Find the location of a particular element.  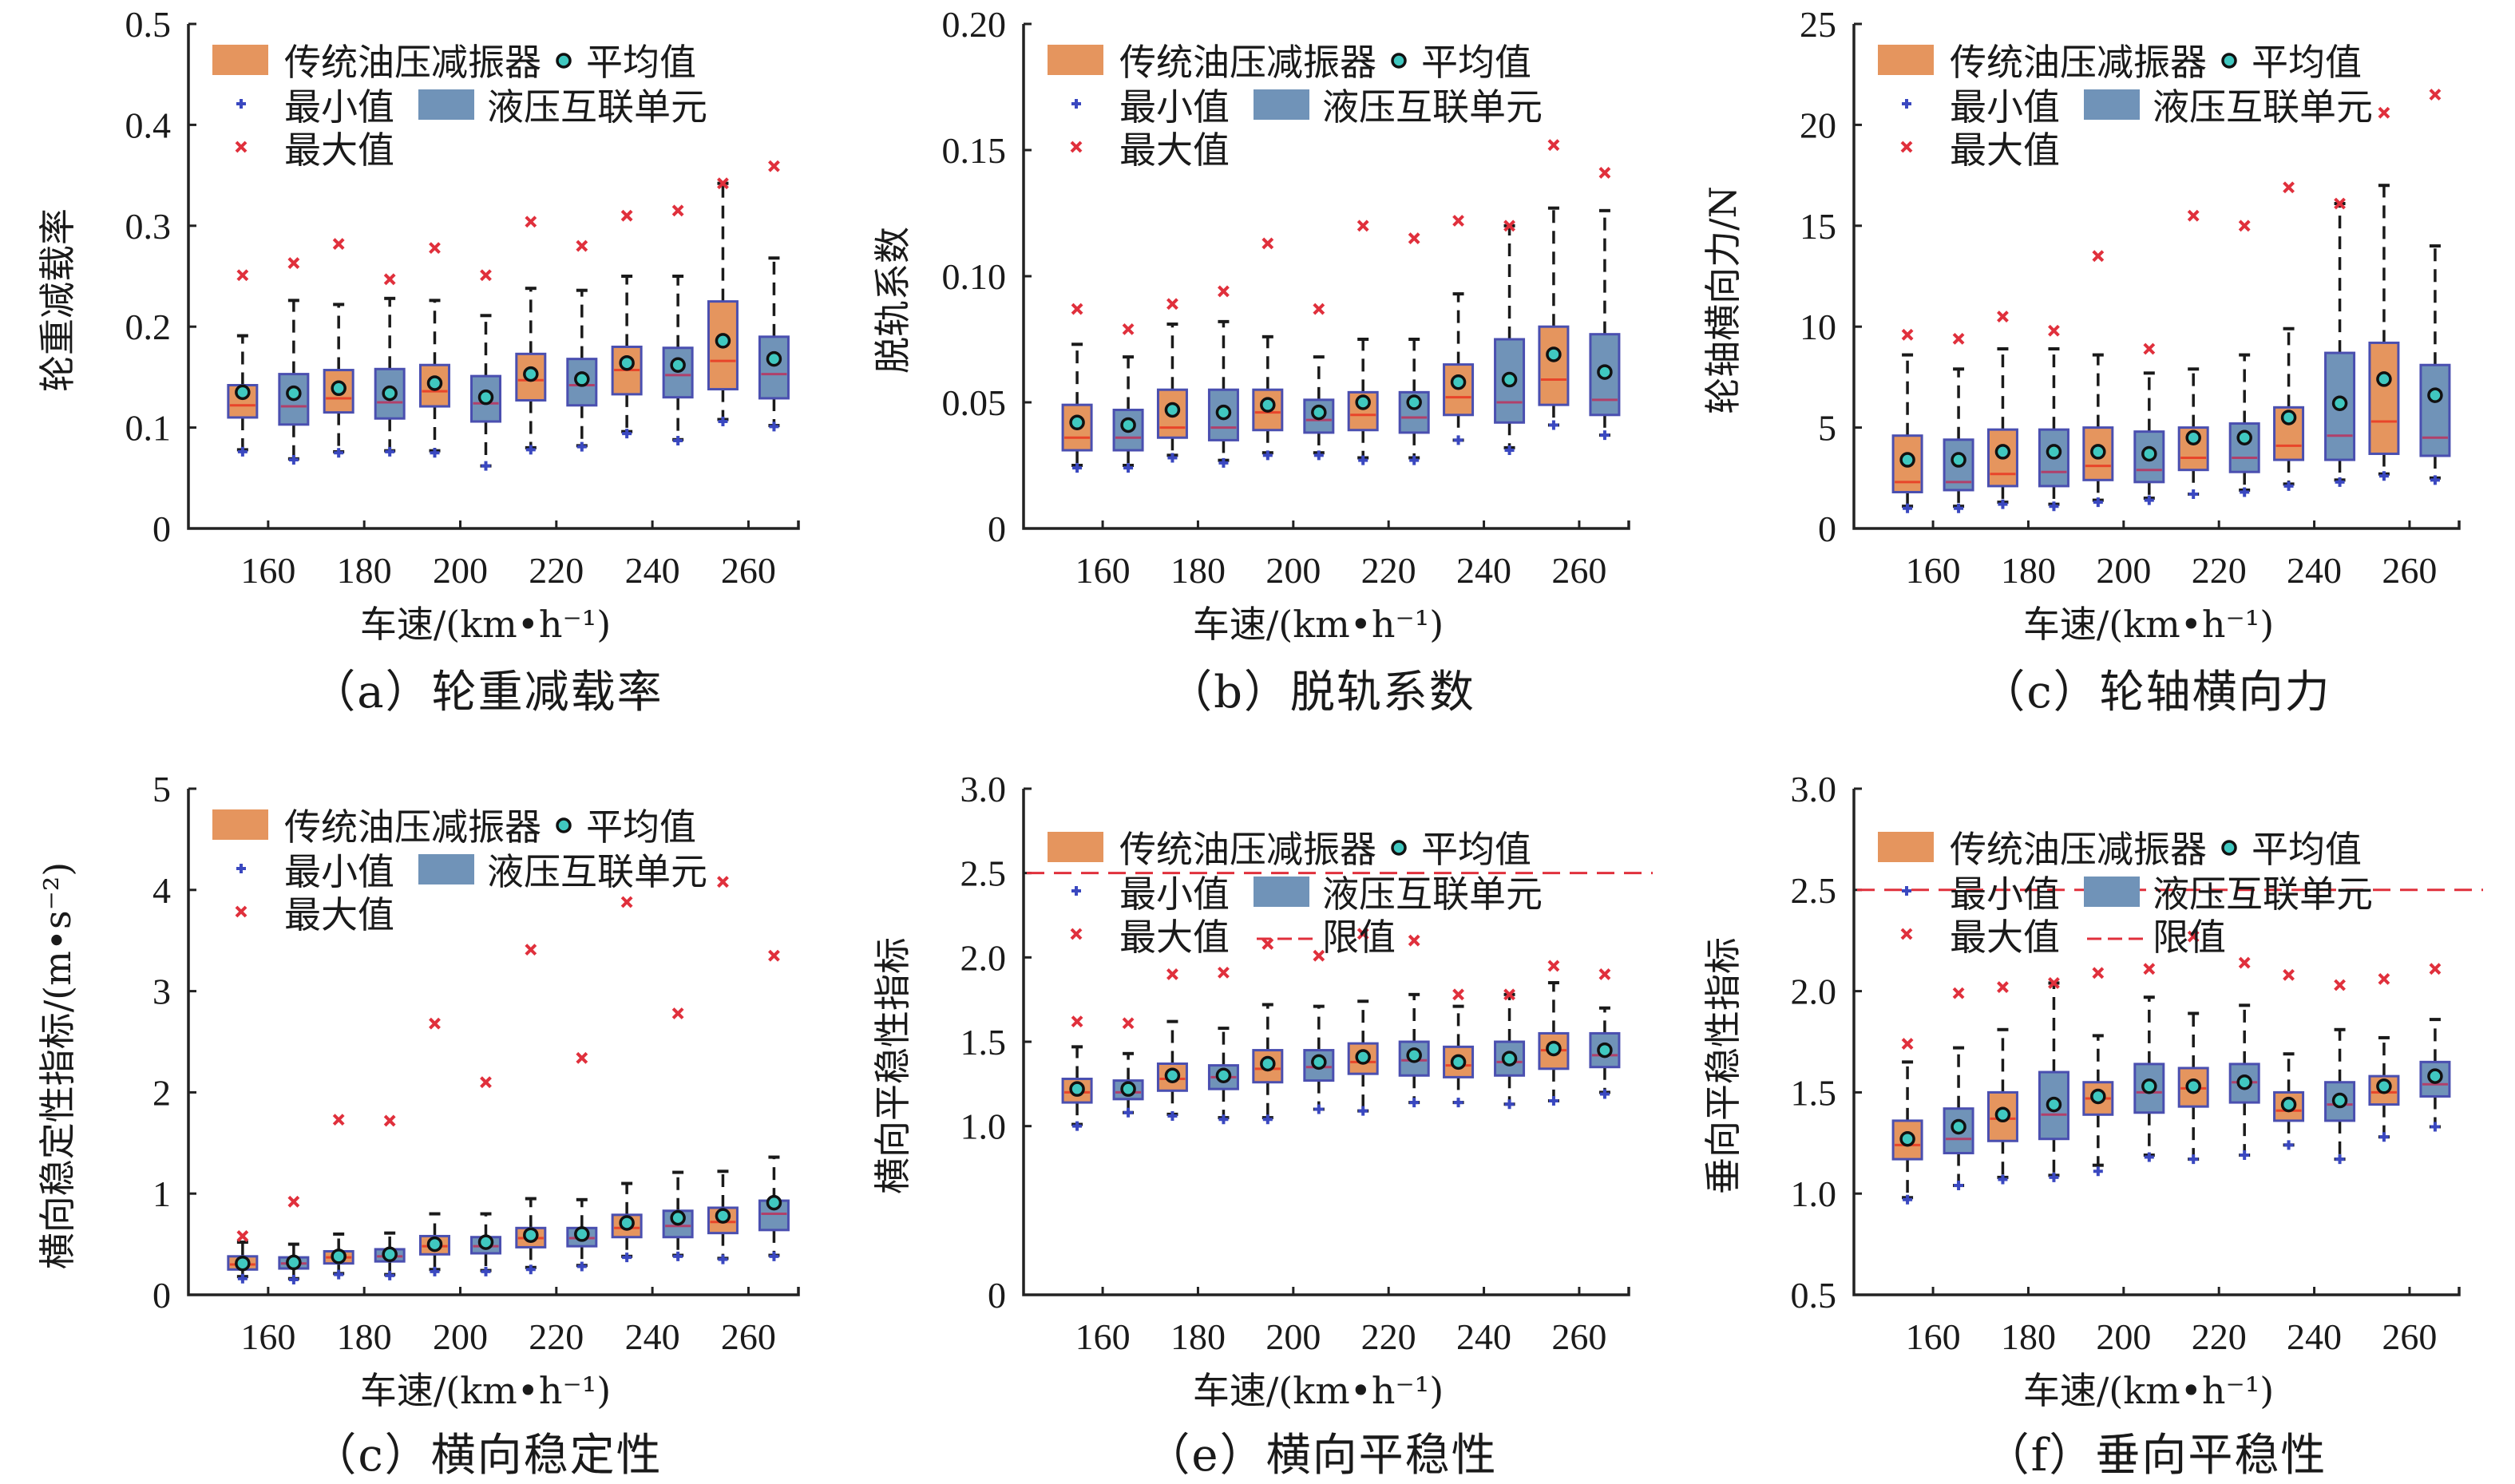

x-axis-title: 车速/(km•h⁻¹) is located at coordinates (486, 1390).